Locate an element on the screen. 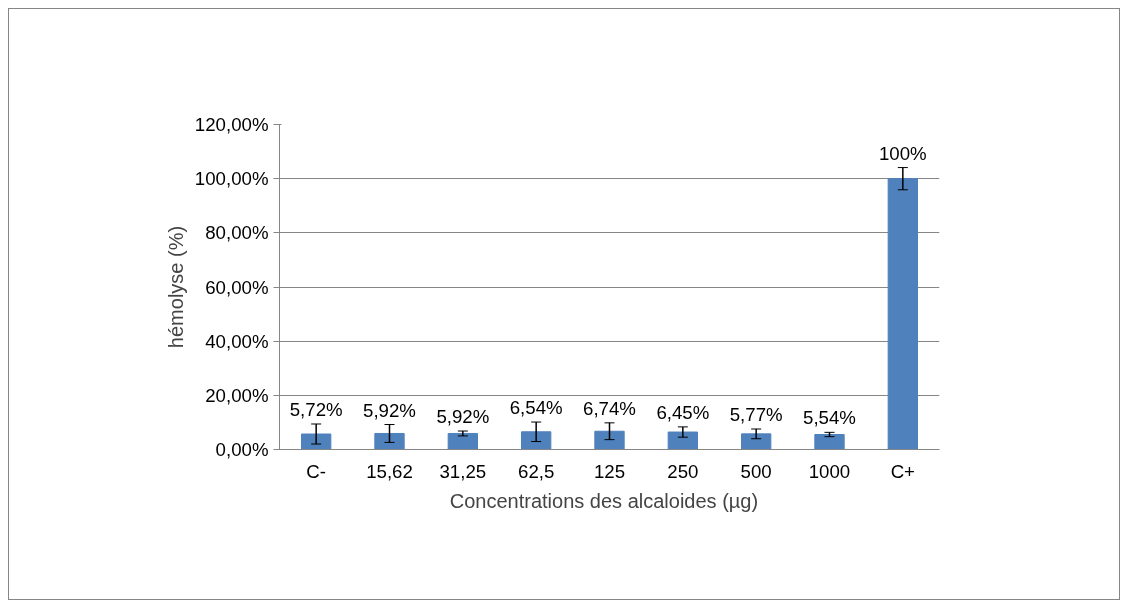 This screenshot has width=1129, height=612. x-tick-label: 250 is located at coordinates (683, 471).